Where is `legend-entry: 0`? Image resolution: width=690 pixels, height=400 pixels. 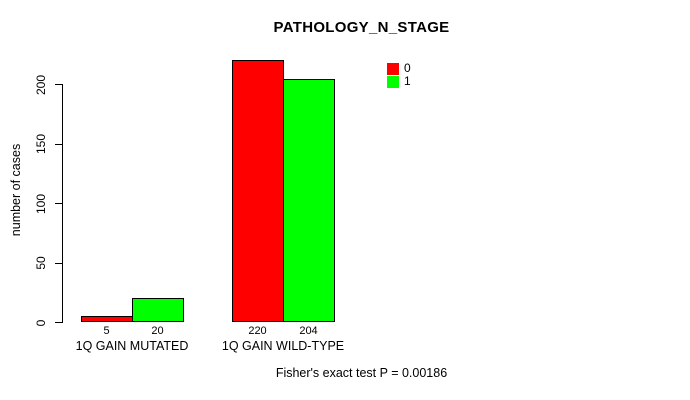
legend-entry: 0 is located at coordinates (399, 68).